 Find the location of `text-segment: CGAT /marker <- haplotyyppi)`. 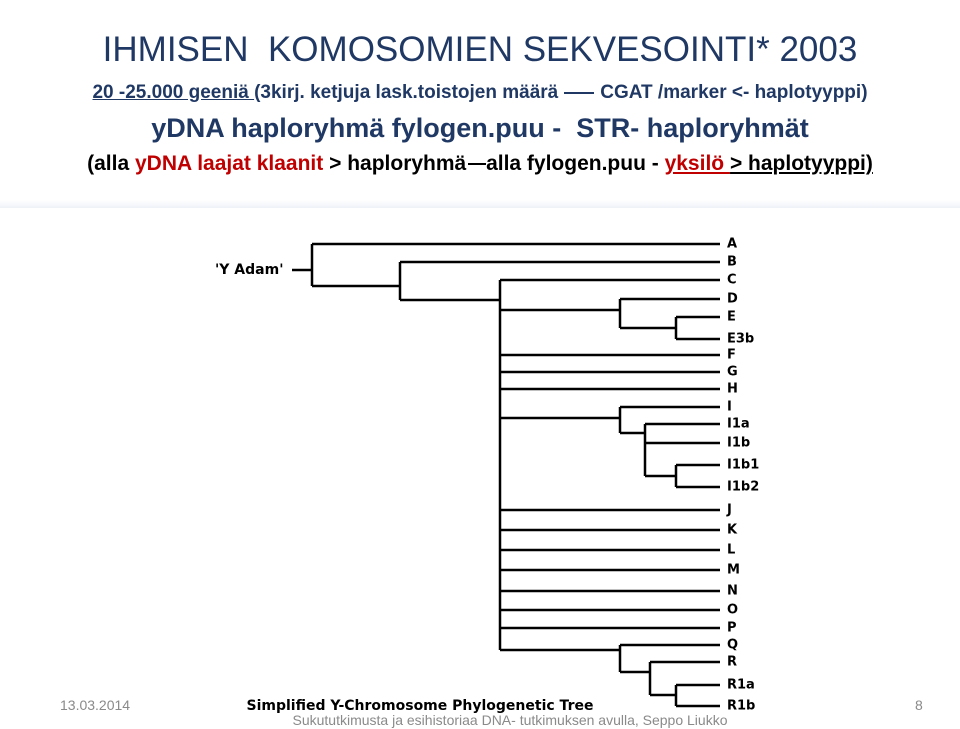

text-segment: CGAT /marker <- haplotyyppi) is located at coordinates (734, 92).